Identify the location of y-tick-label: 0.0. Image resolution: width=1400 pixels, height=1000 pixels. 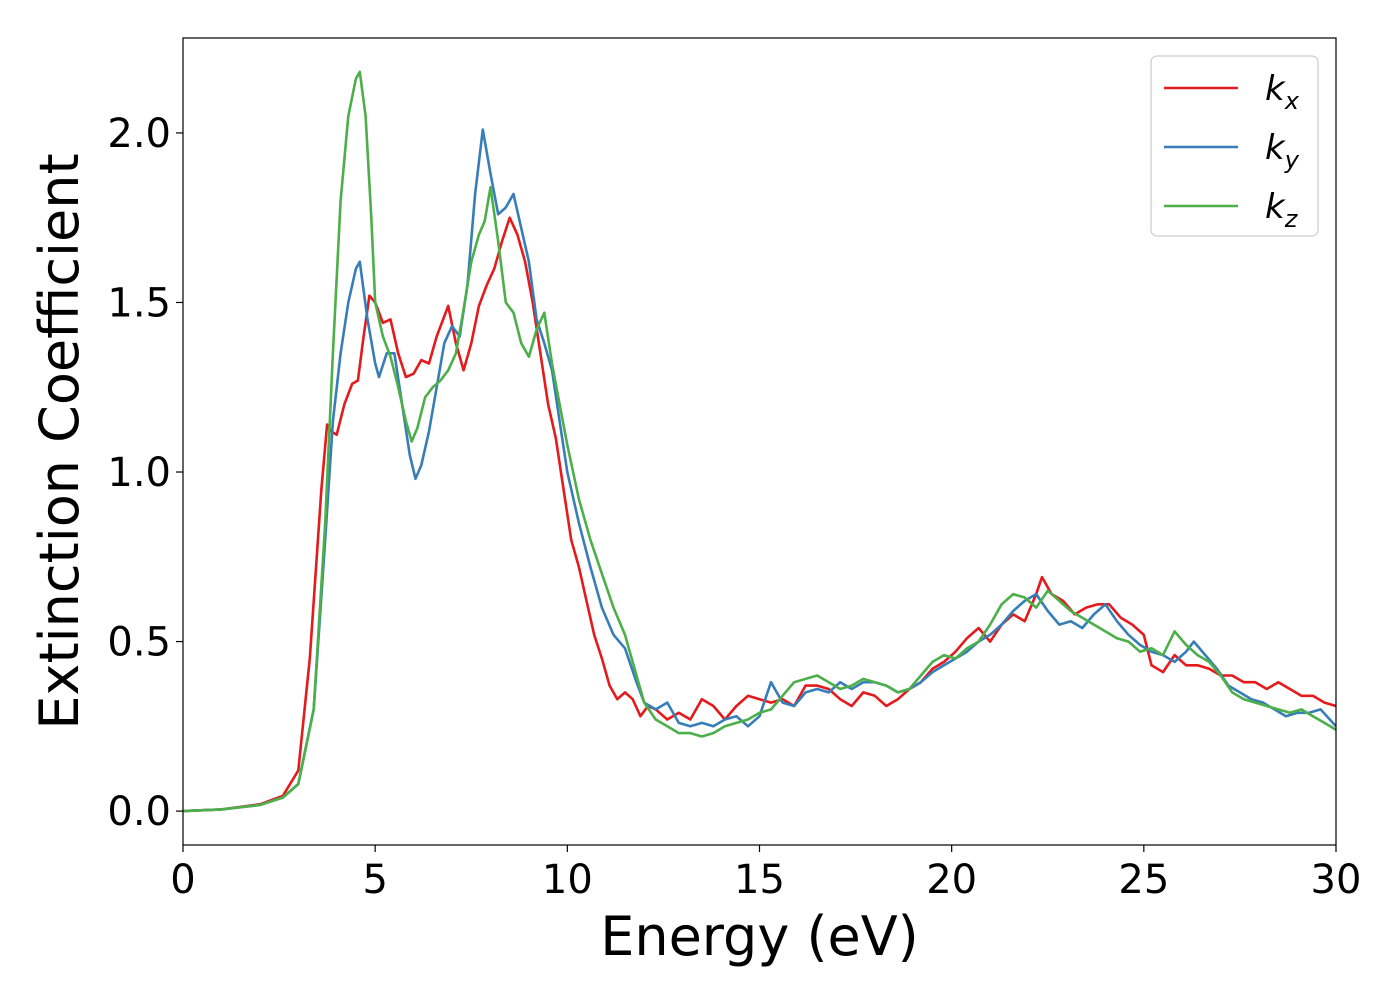
(139, 812).